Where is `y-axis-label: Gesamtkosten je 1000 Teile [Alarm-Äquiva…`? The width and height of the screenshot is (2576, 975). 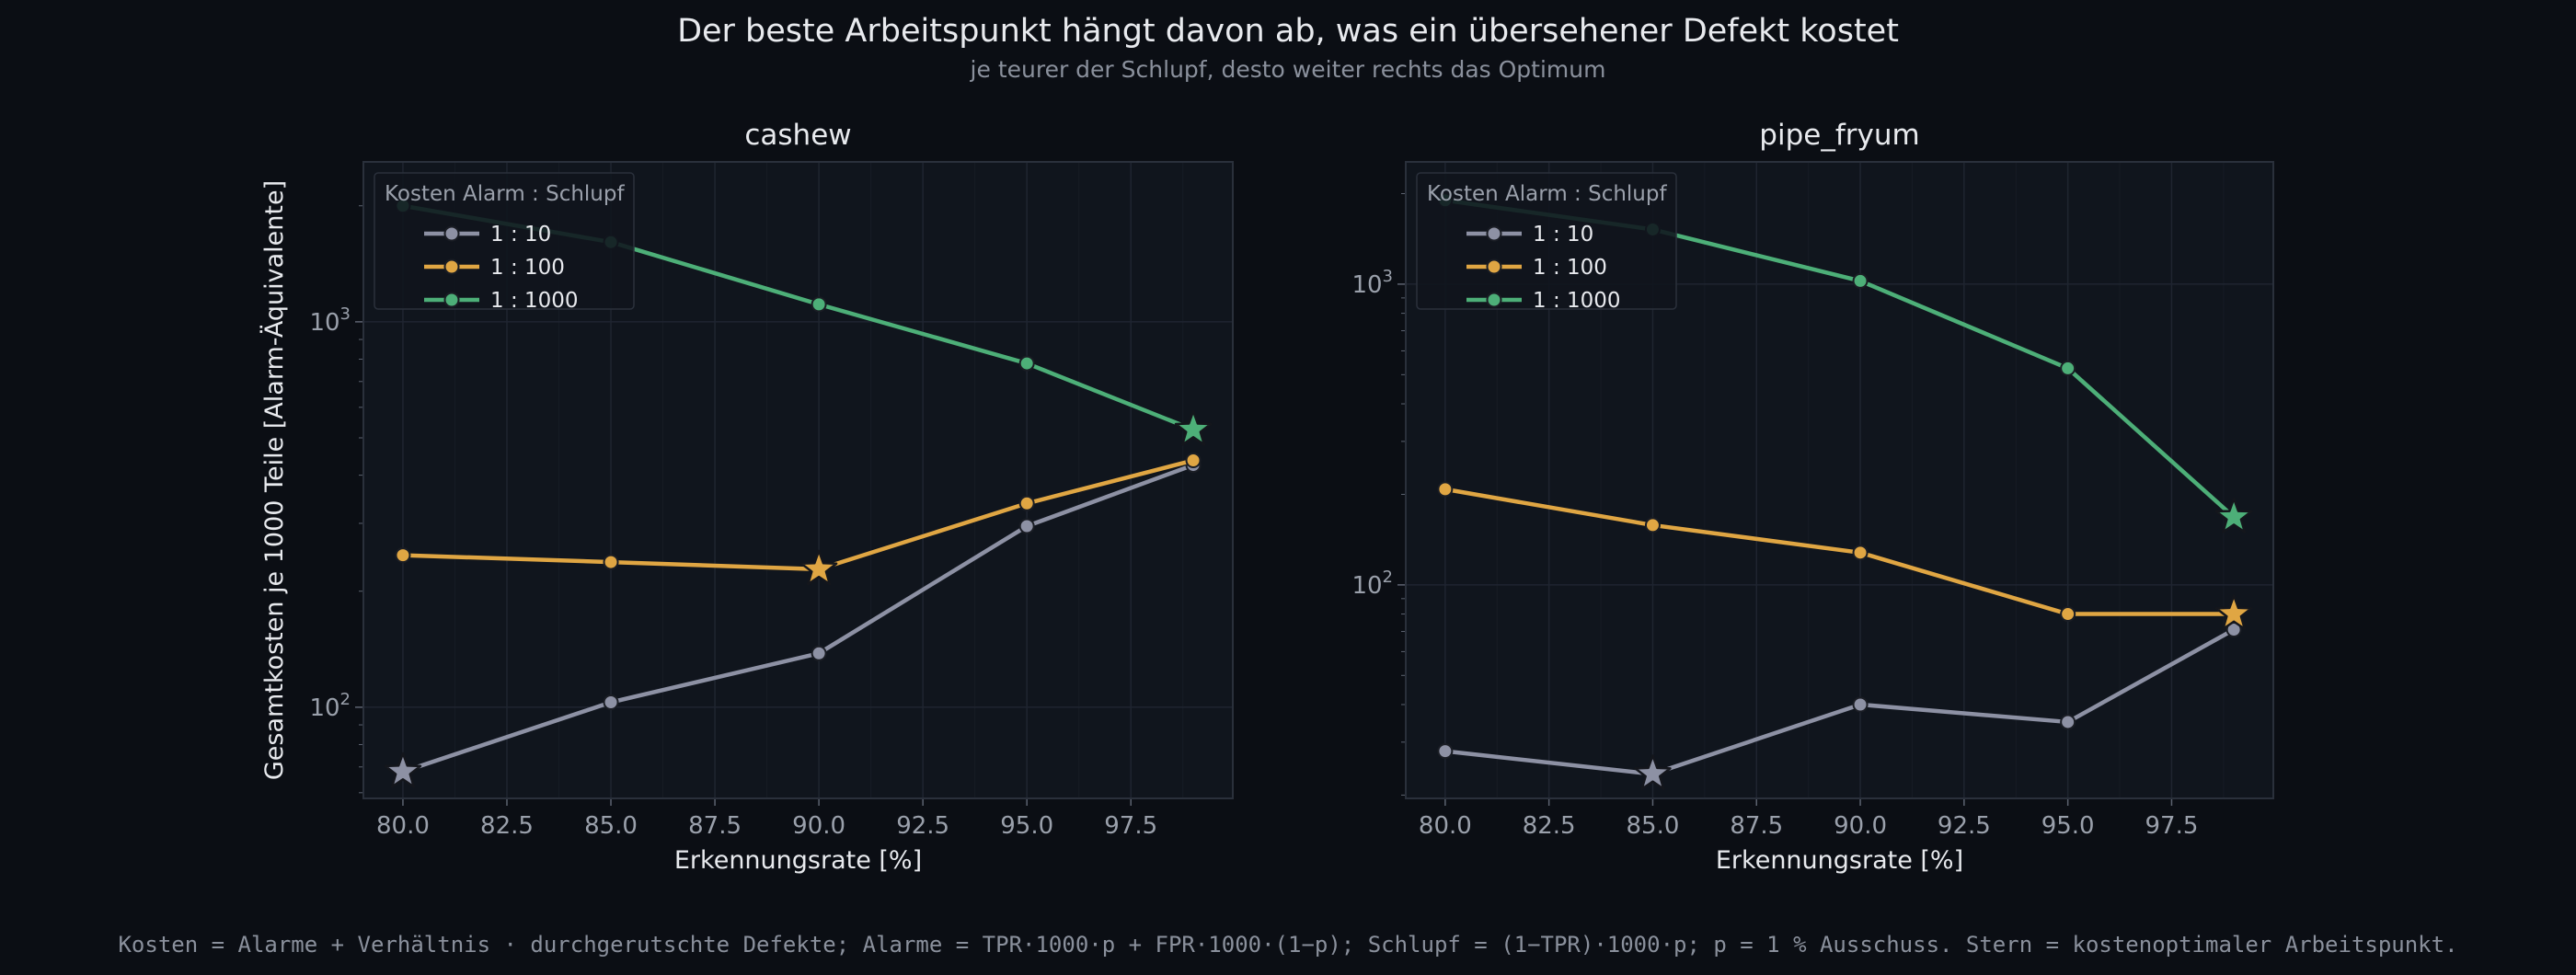
y-axis-label: Gesamtkosten je 1000 Teile [Alarm-Äquiva… is located at coordinates (274, 480).